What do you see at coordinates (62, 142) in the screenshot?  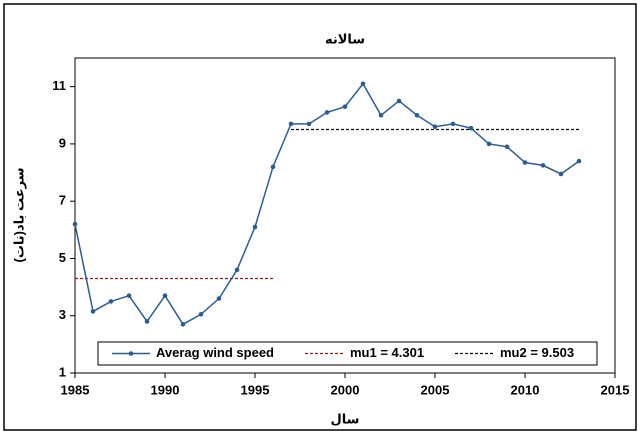 I see `y-tick-label: 9` at bounding box center [62, 142].